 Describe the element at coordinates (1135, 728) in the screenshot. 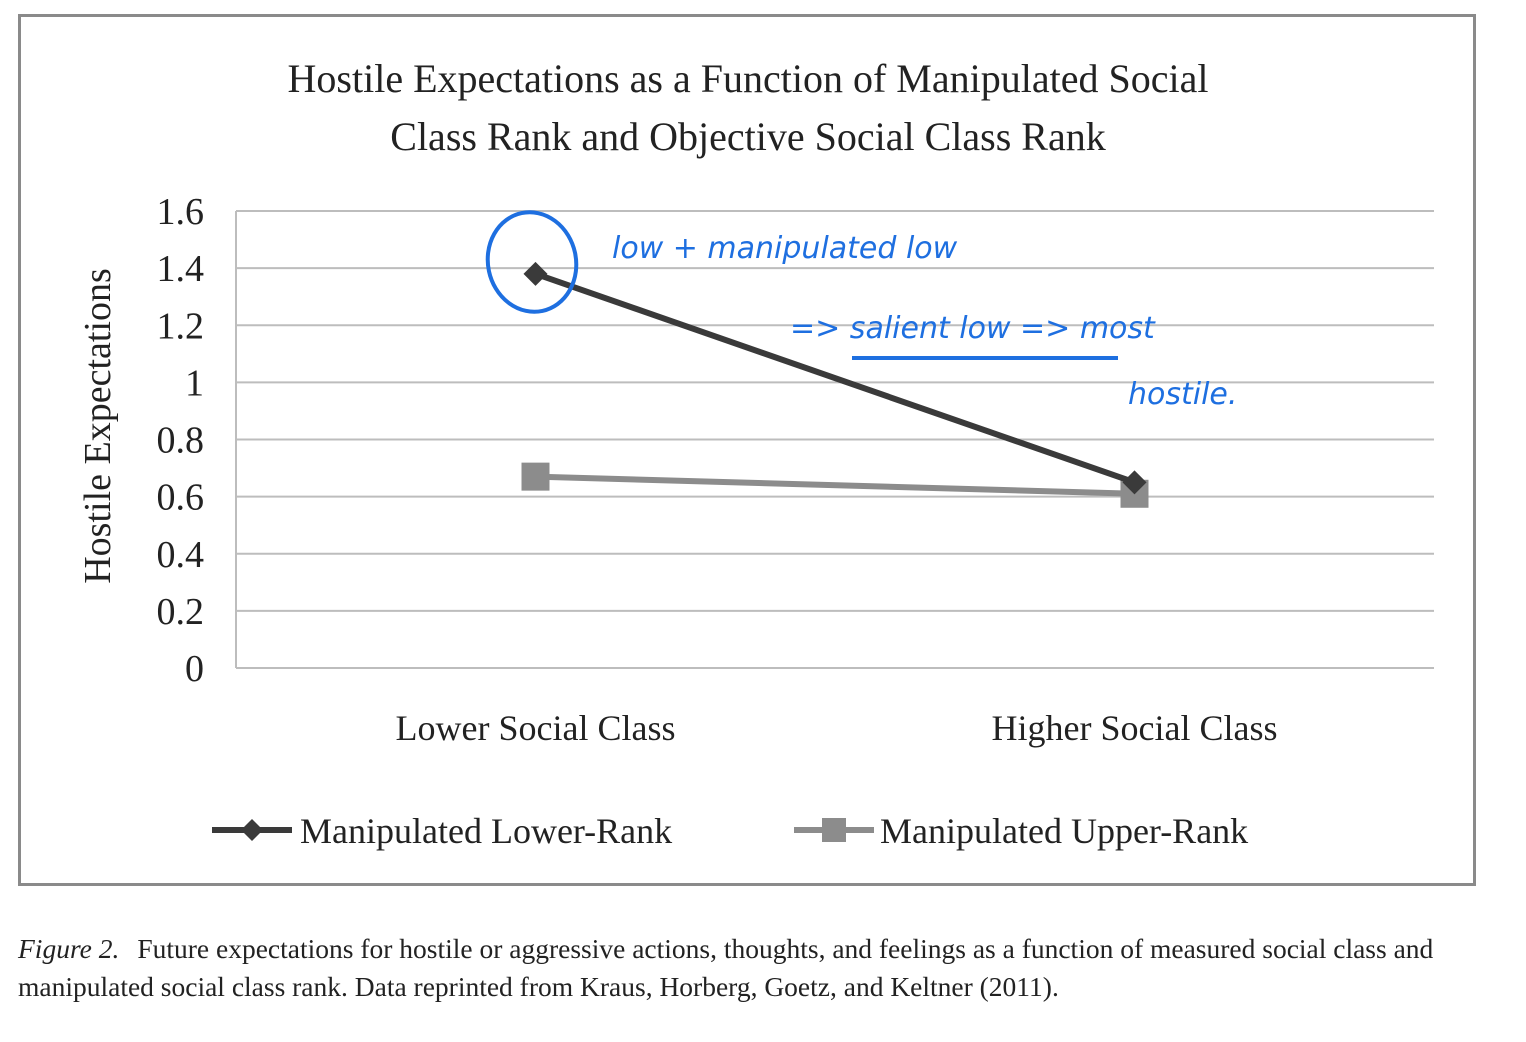

I see `x-category-label: Higher Social Class` at that location.